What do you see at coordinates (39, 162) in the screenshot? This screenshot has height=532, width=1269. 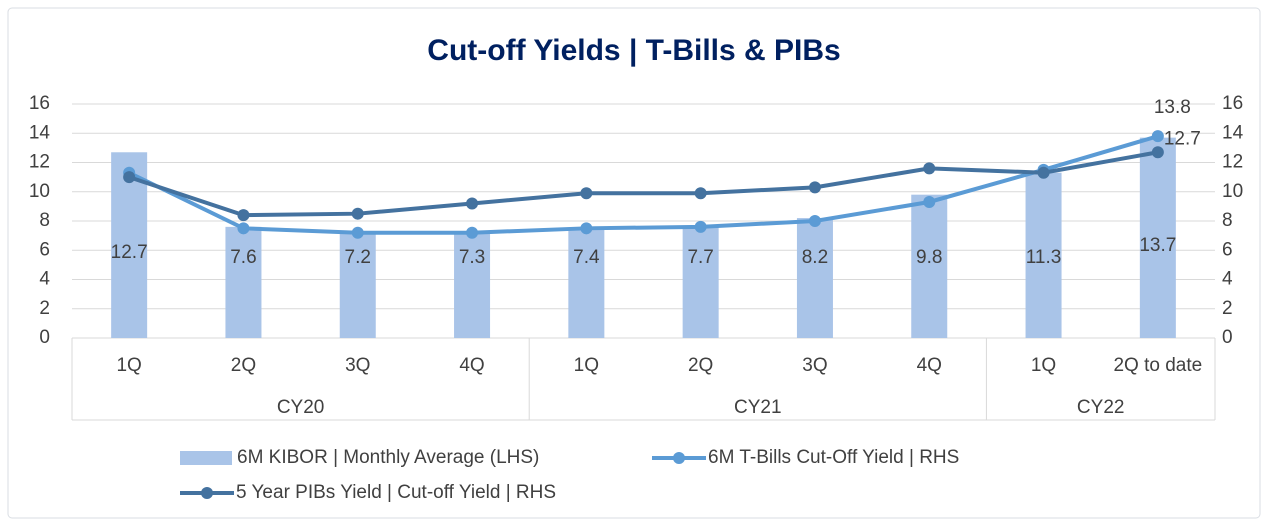 I see `y-tick-label: 12` at bounding box center [39, 162].